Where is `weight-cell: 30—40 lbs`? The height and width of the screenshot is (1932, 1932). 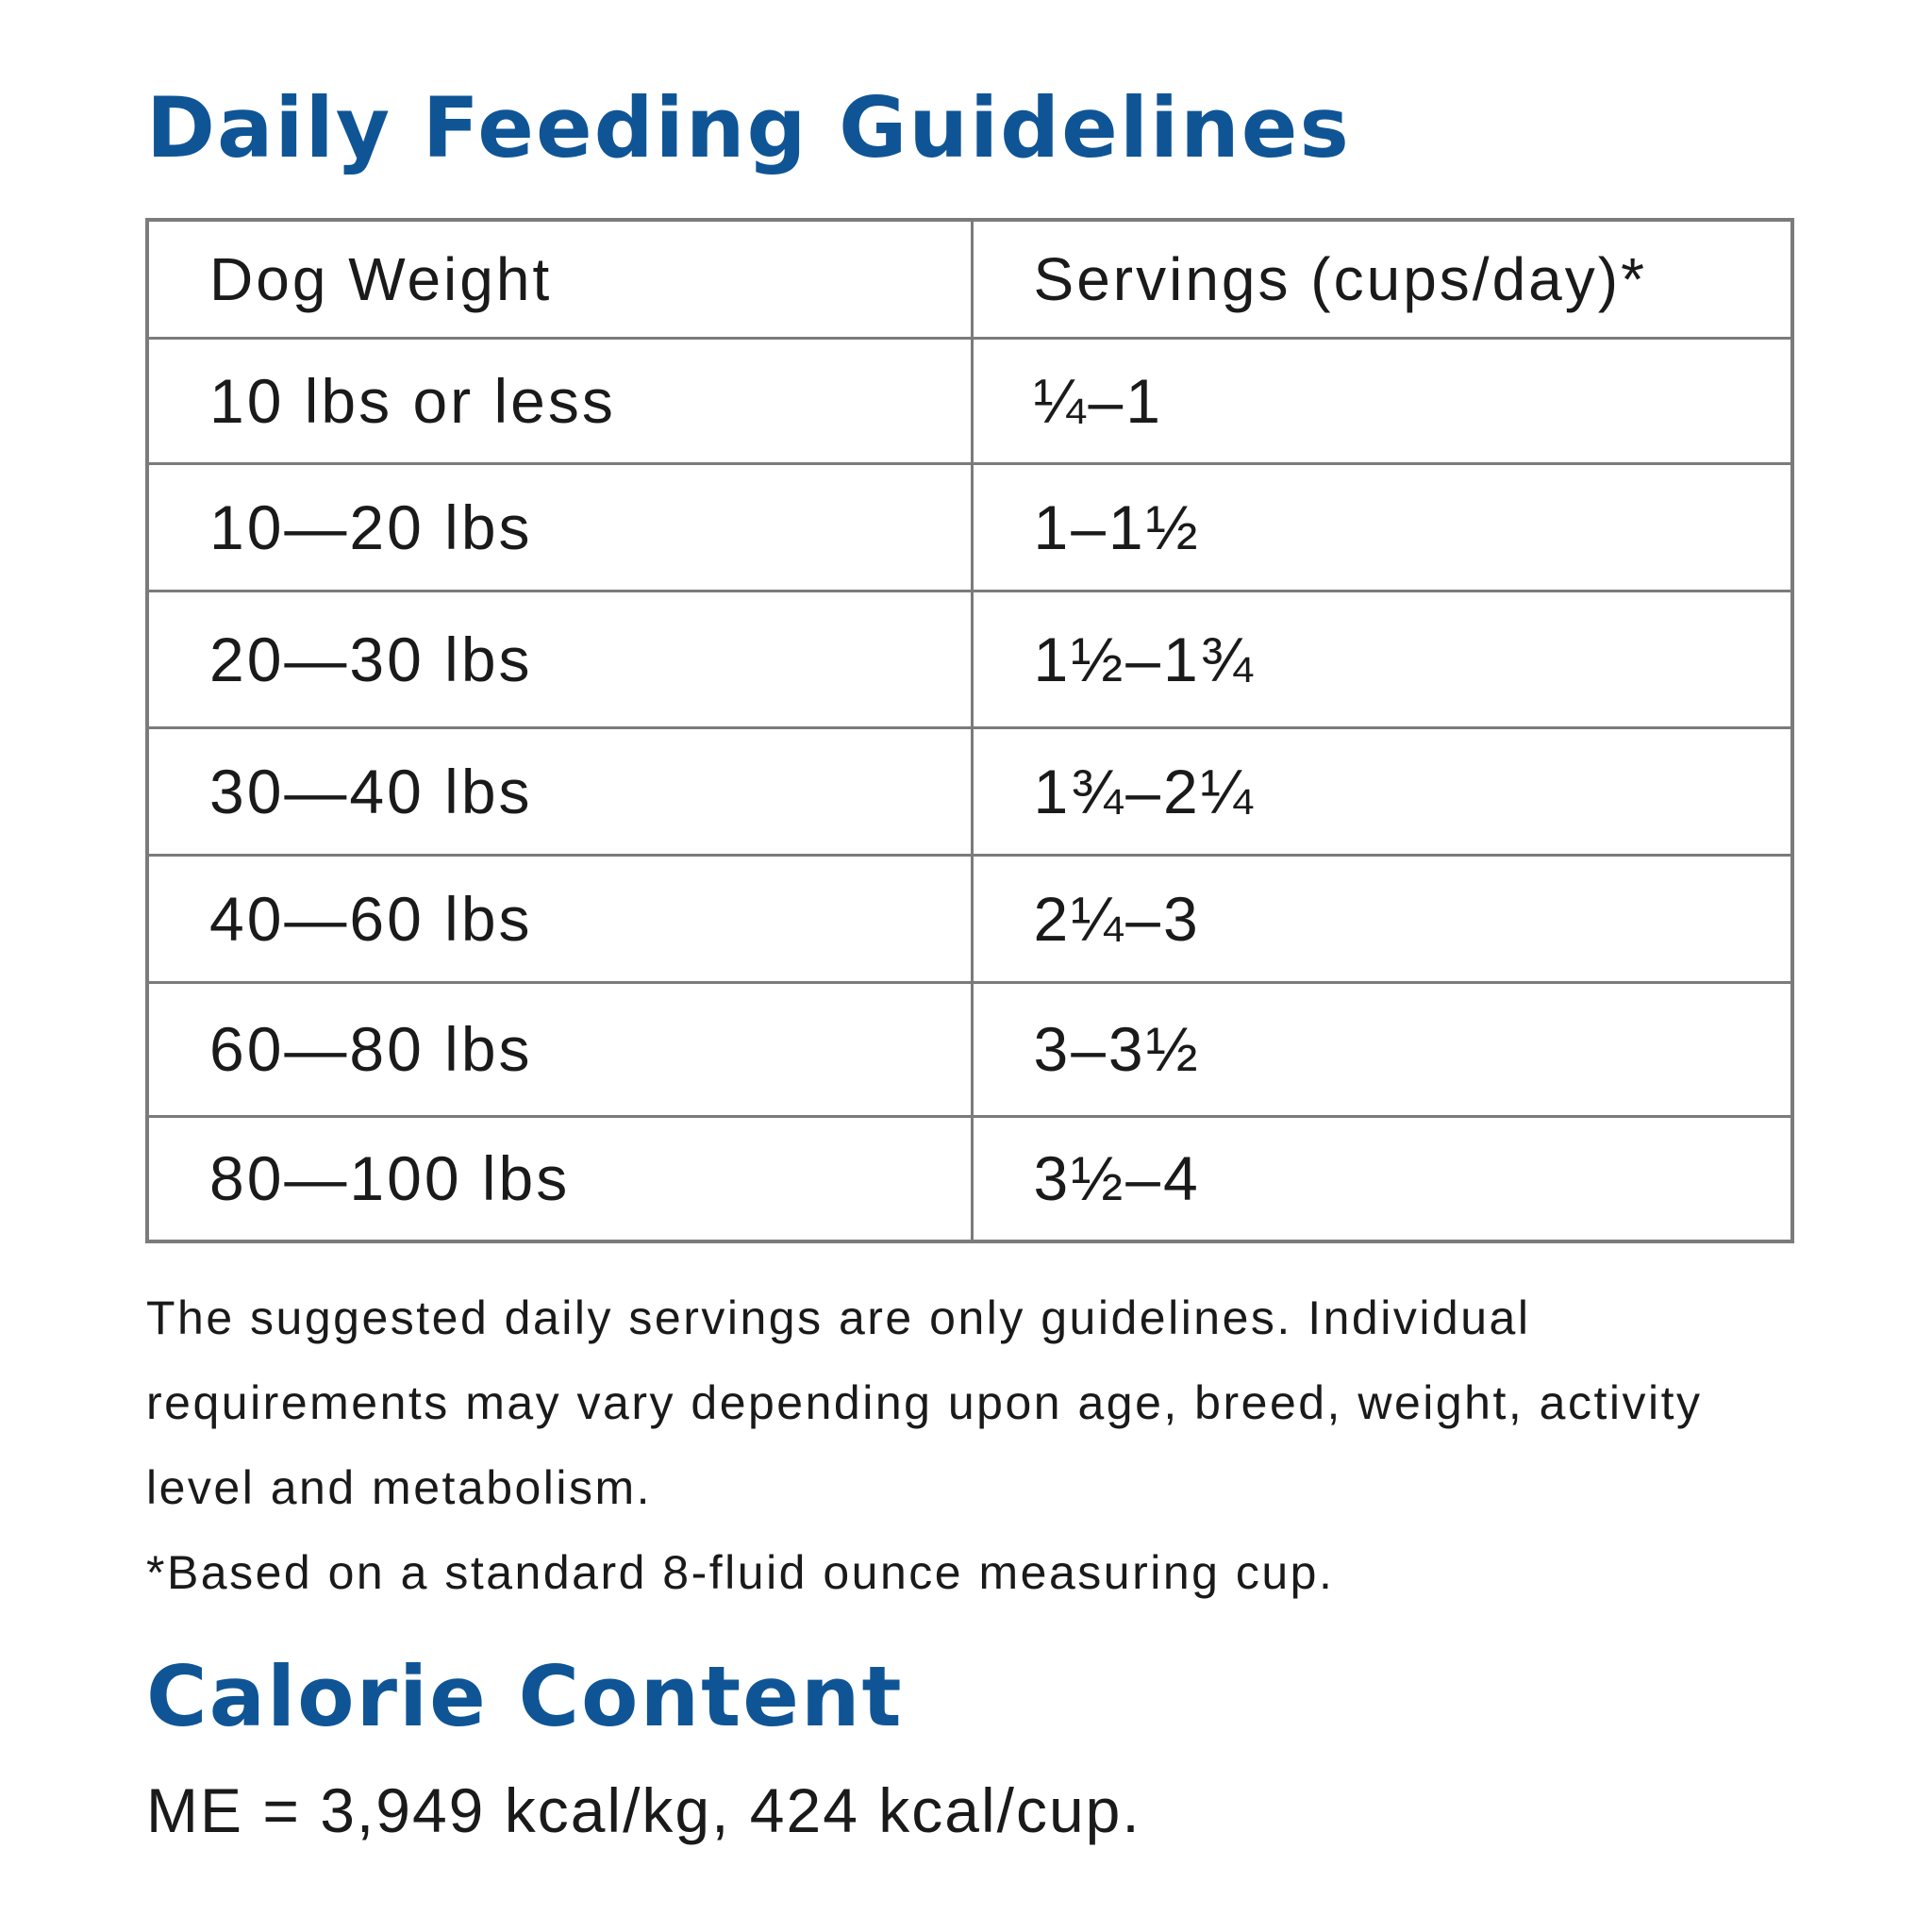 weight-cell: 30—40 lbs is located at coordinates (561, 791).